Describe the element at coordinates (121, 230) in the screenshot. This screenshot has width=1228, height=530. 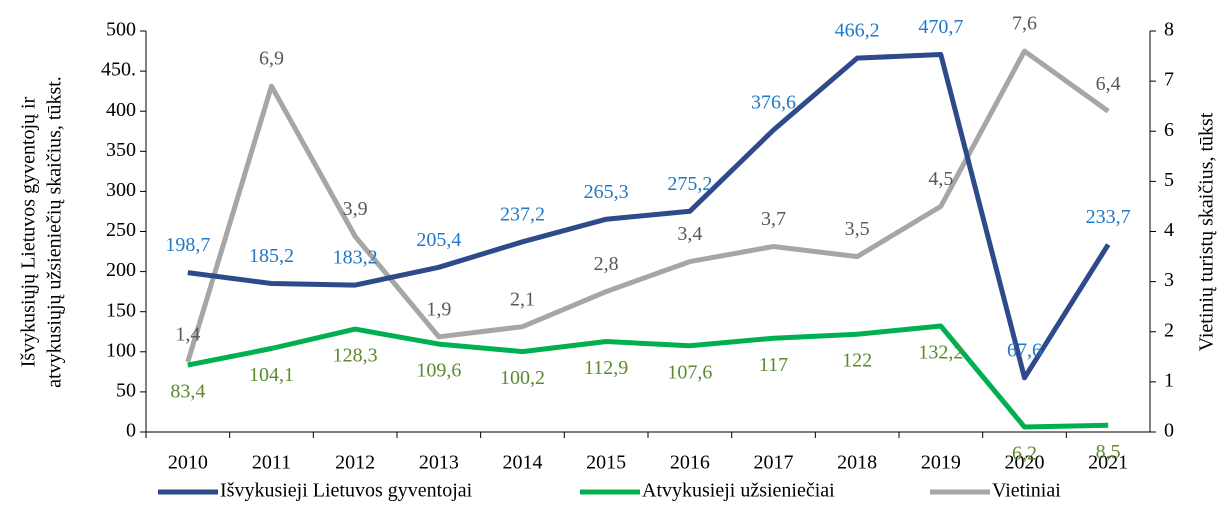
I see `y-tick-label: 250` at that location.